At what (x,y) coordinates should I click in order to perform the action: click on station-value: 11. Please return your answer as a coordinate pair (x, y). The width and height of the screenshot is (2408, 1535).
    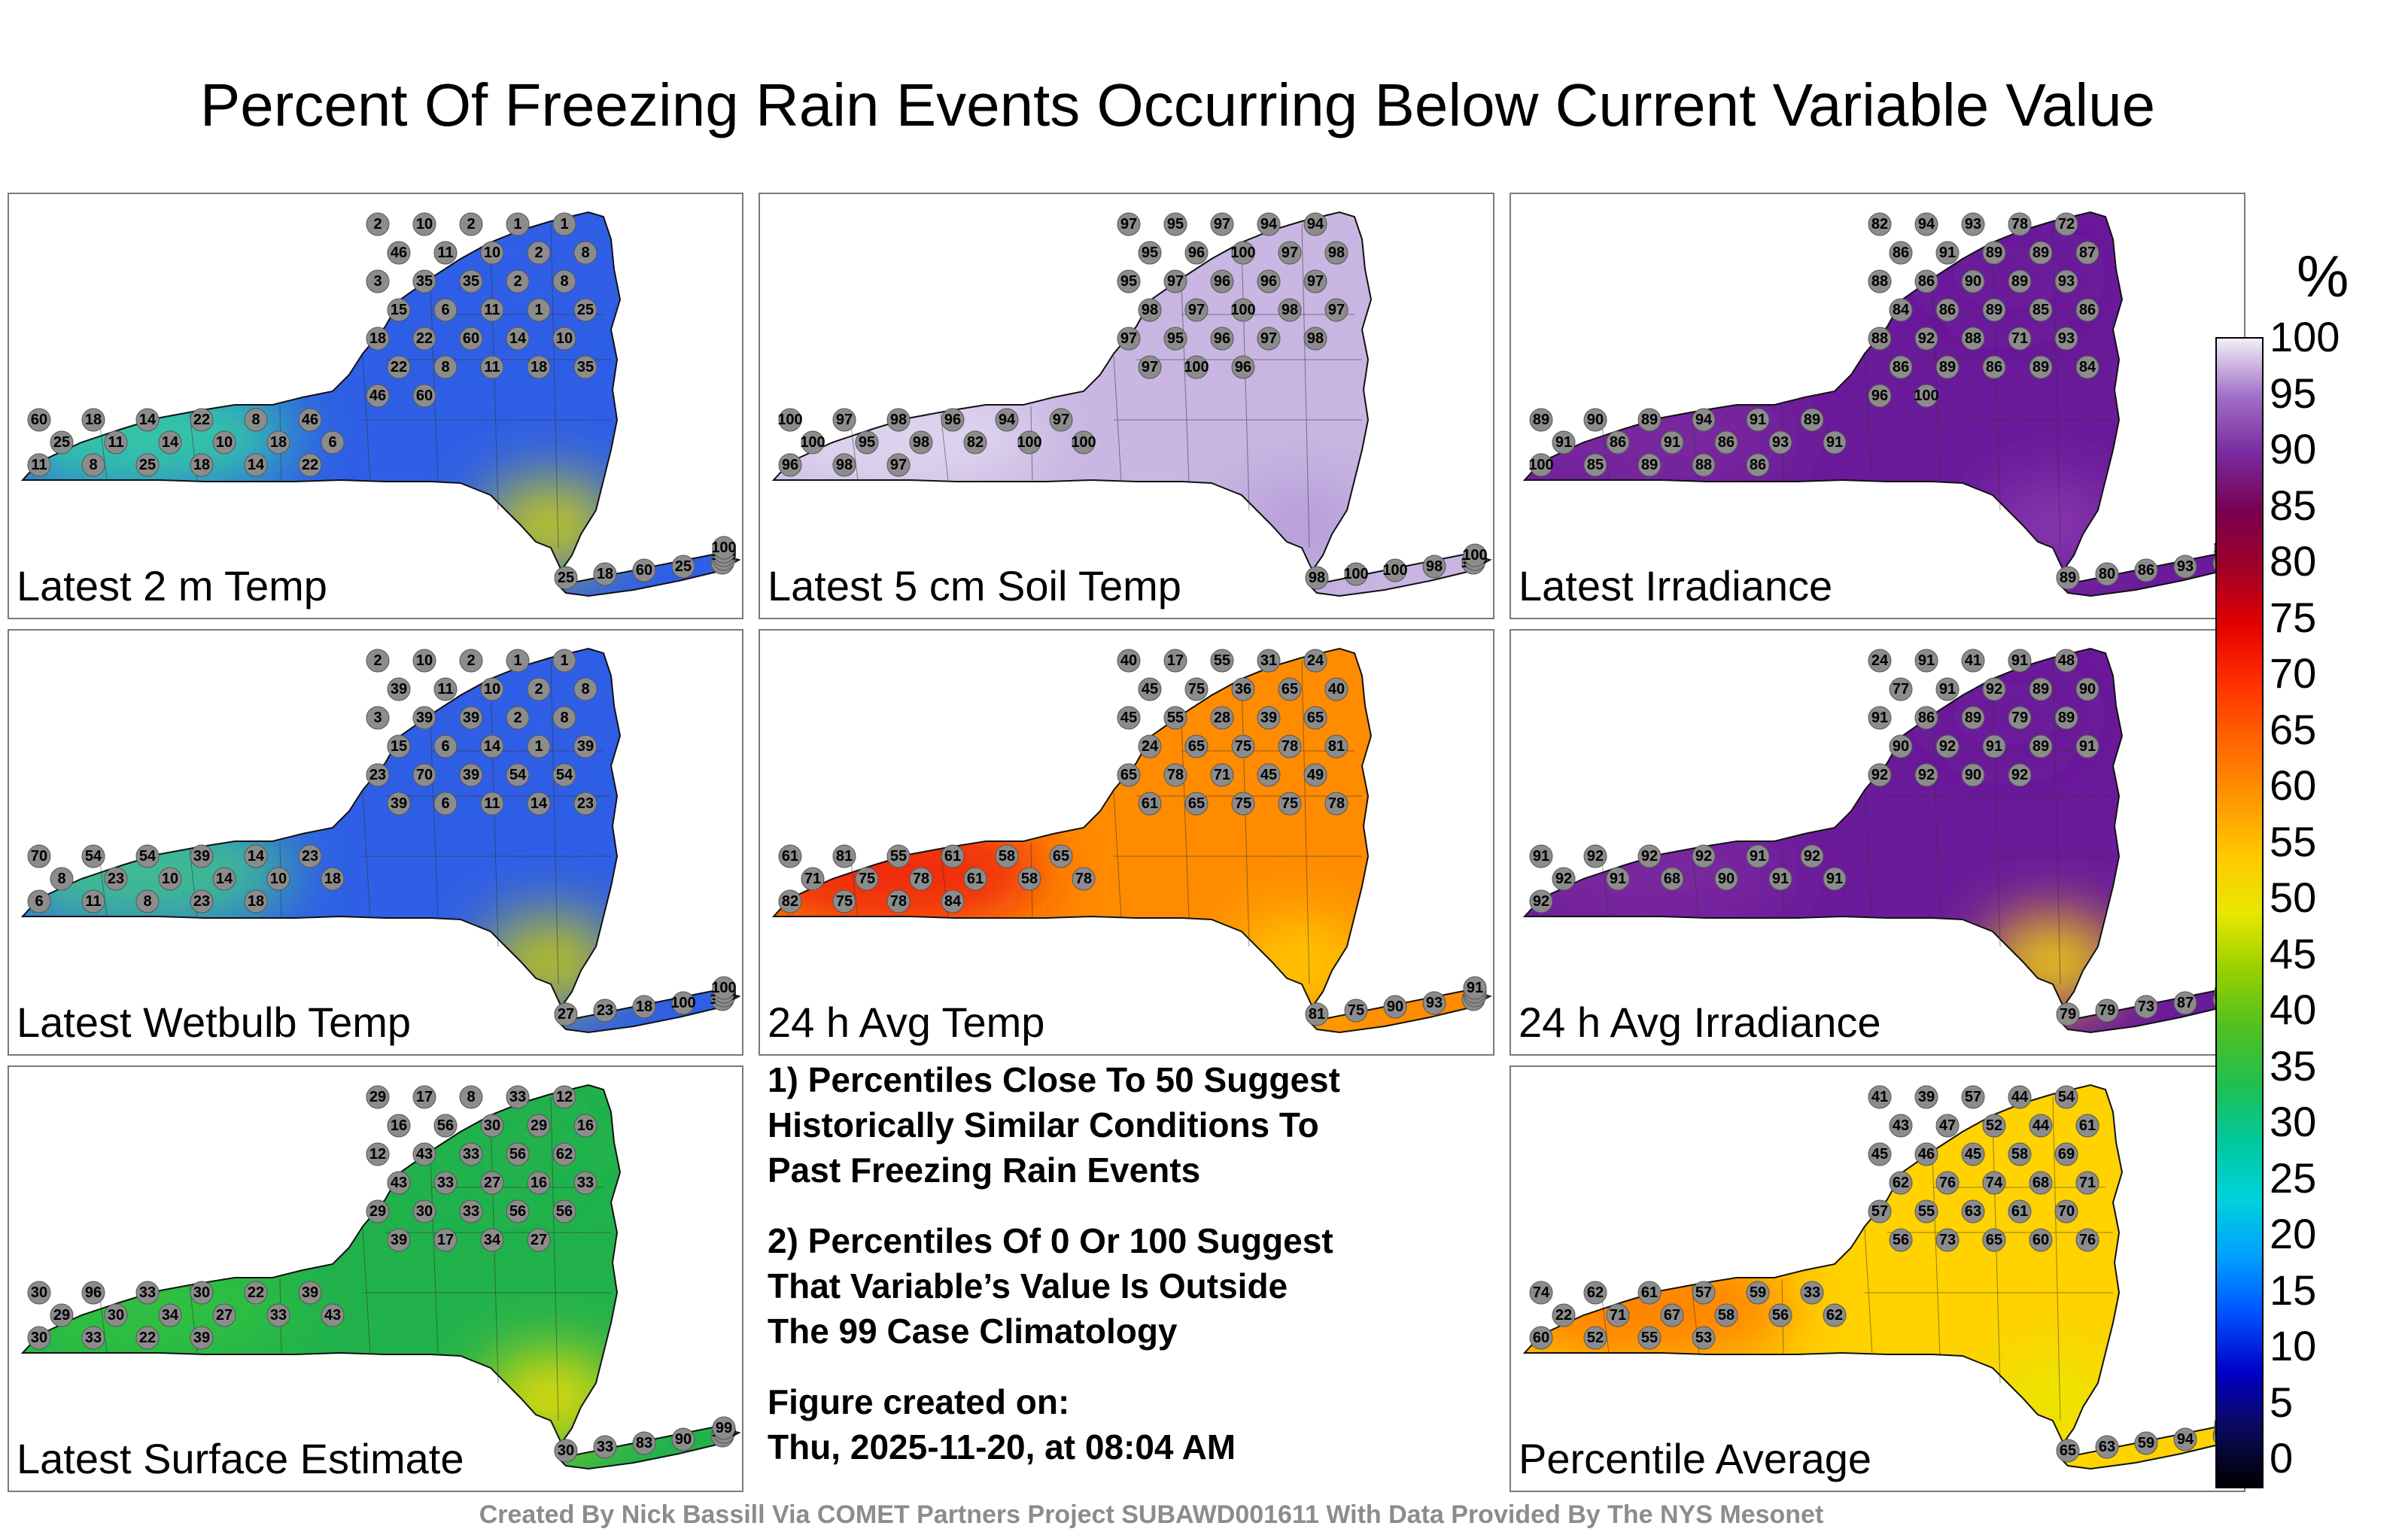
    Looking at the image, I should click on (445, 253).